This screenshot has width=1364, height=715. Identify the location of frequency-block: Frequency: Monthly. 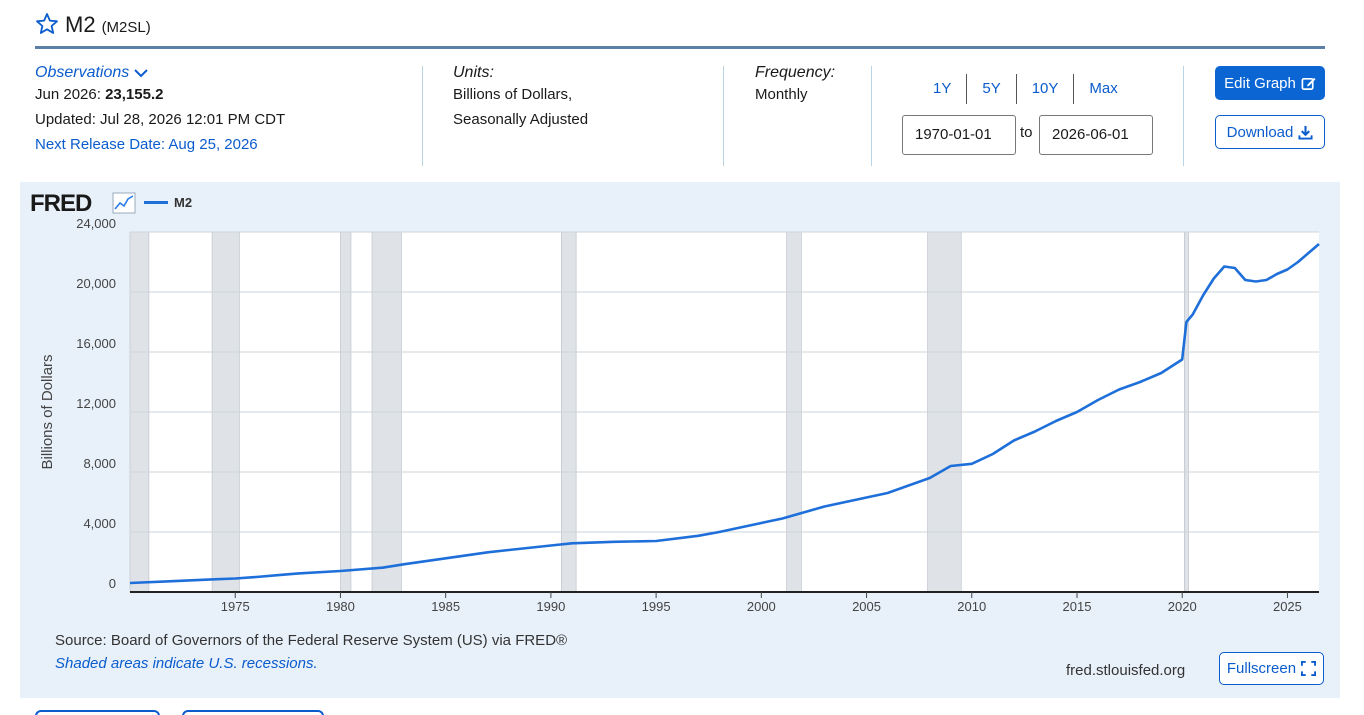
(795, 85).